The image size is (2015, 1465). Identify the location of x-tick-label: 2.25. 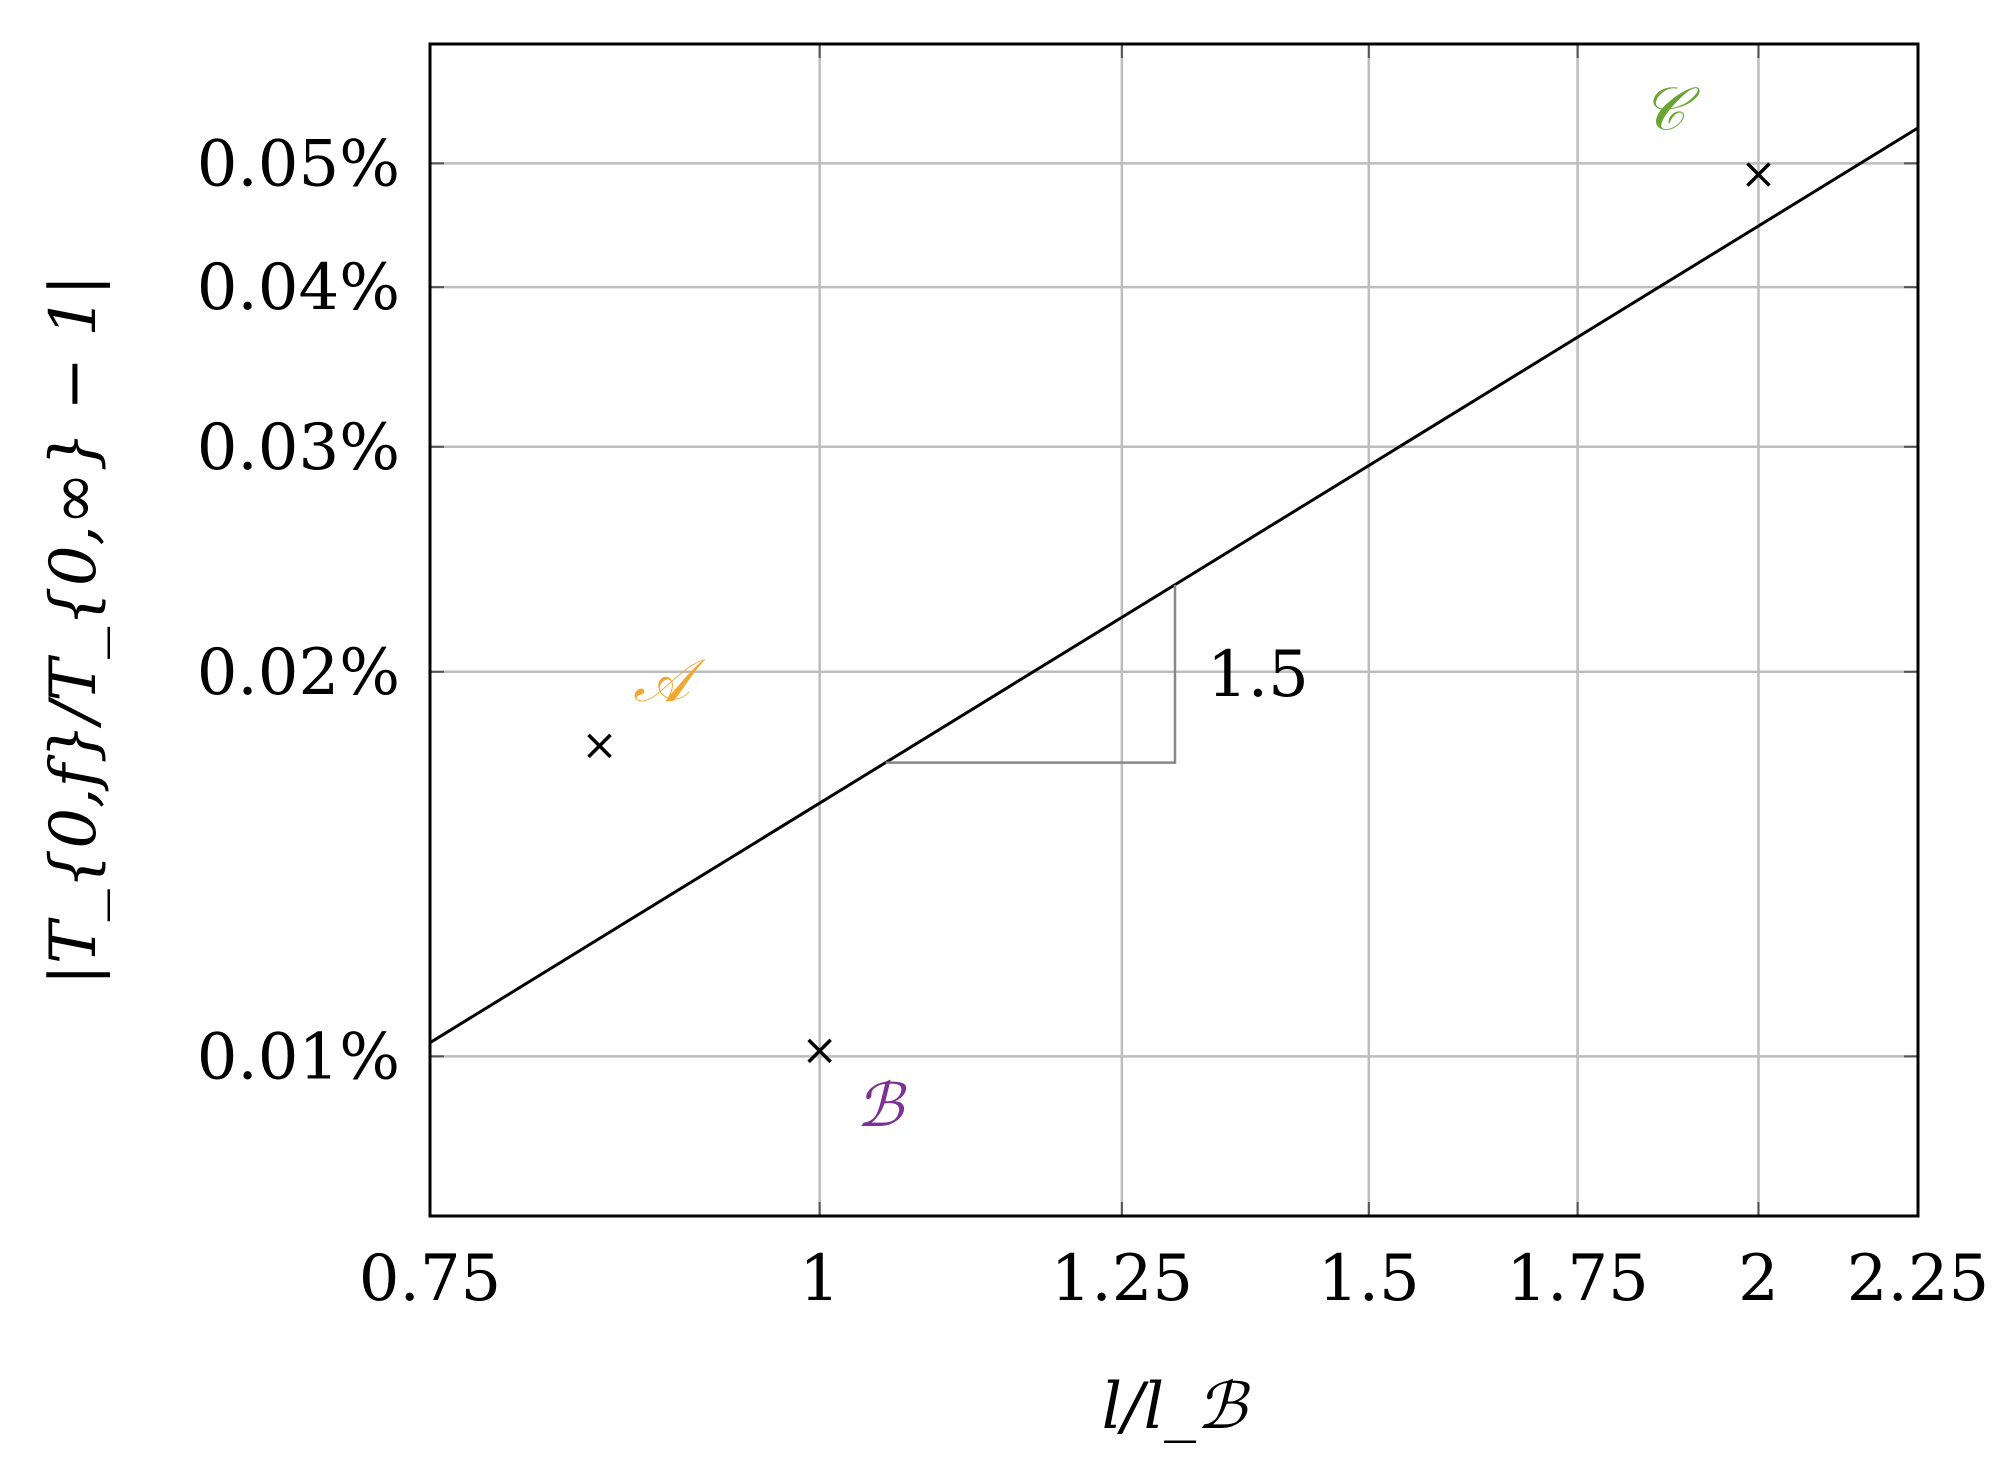
(1918, 1279).